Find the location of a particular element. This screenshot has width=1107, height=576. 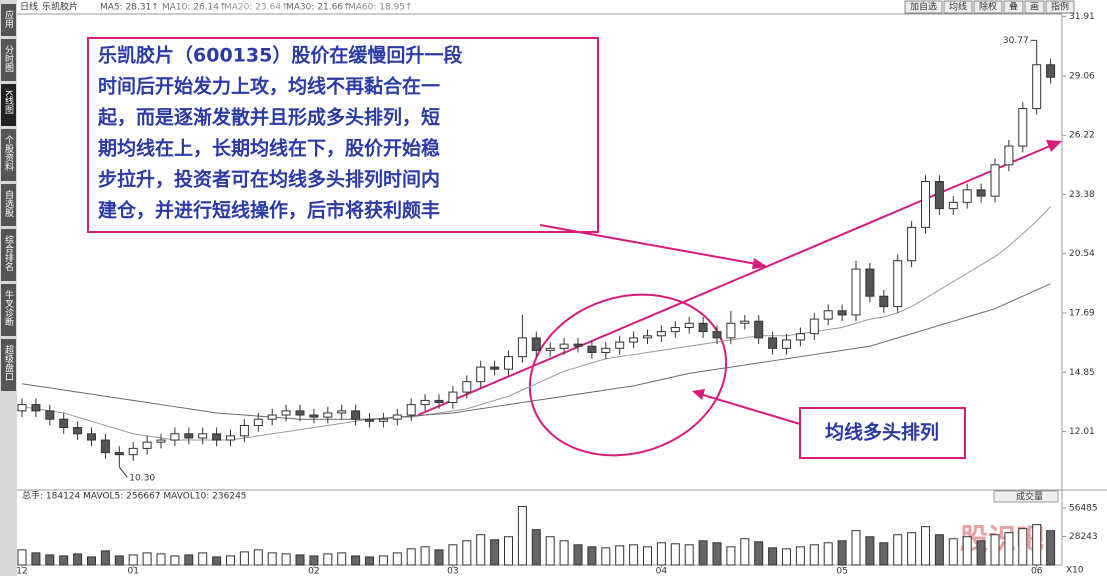

x-tick-label: 06 is located at coordinates (1037, 571).